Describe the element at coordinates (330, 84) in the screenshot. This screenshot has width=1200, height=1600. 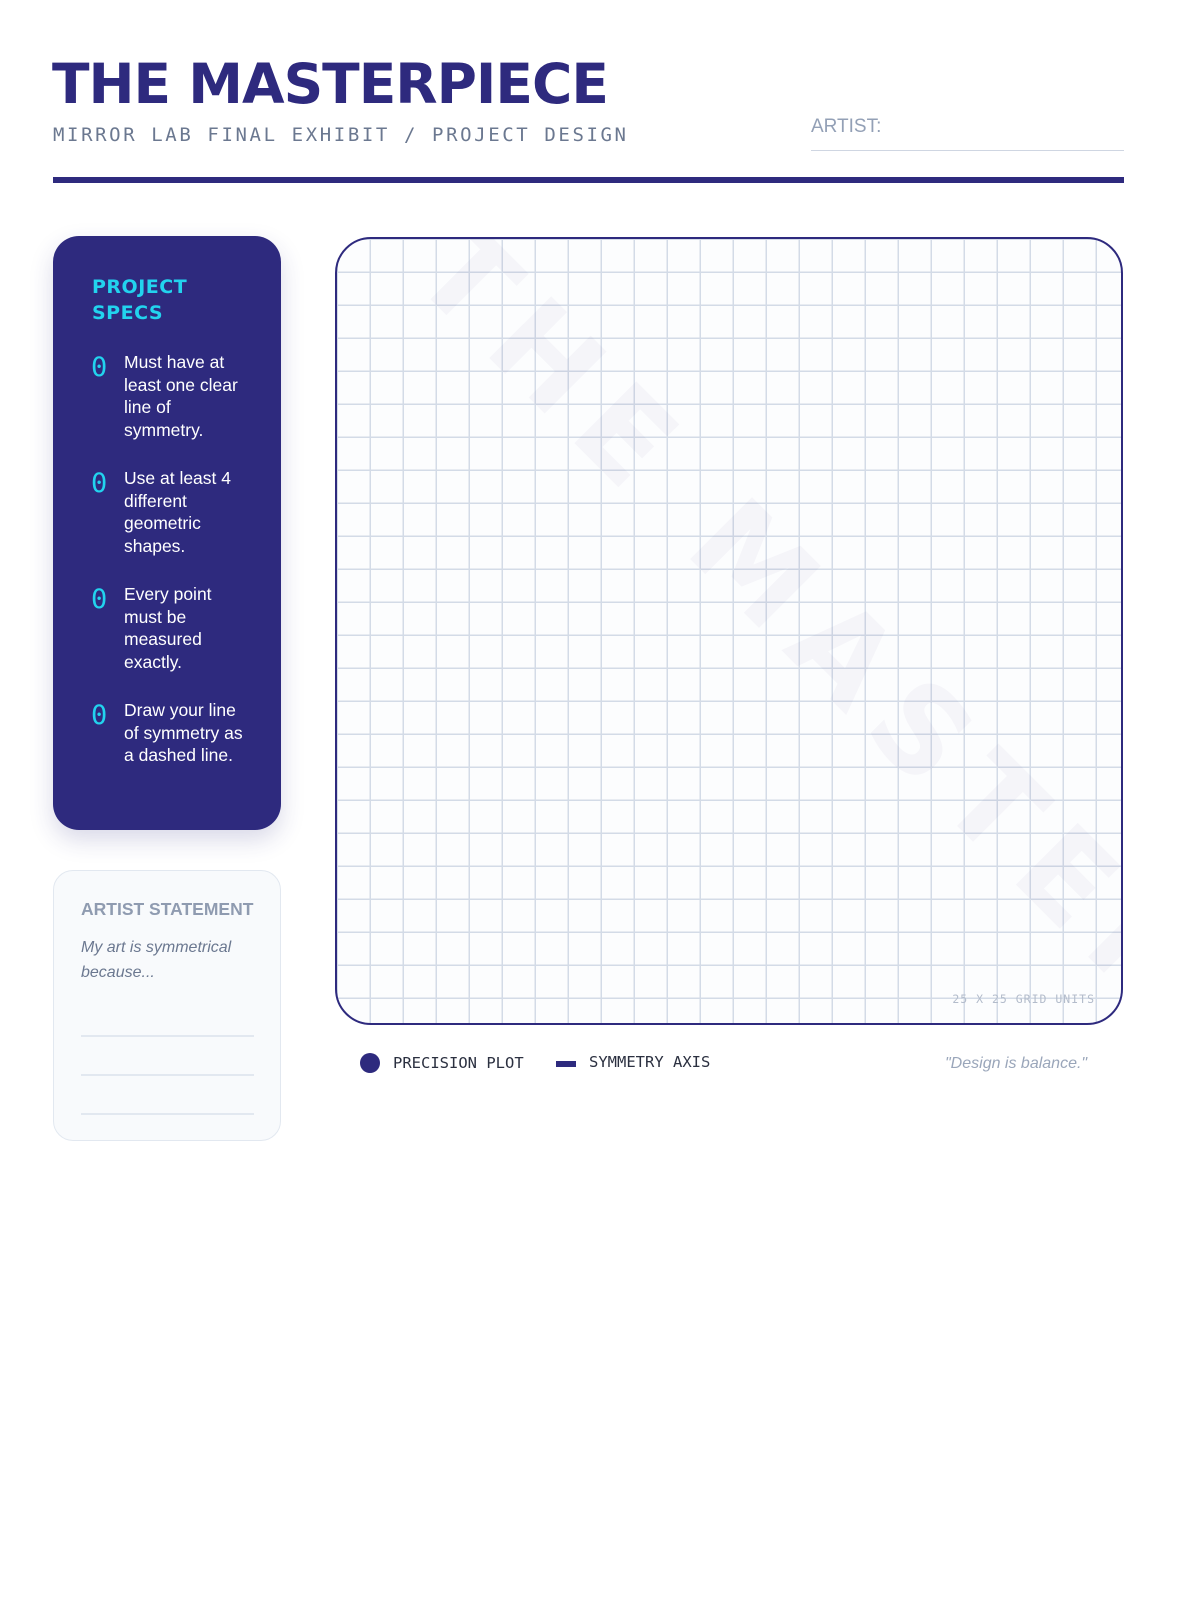
I see `page-title: THE MASTERPIECE` at that location.